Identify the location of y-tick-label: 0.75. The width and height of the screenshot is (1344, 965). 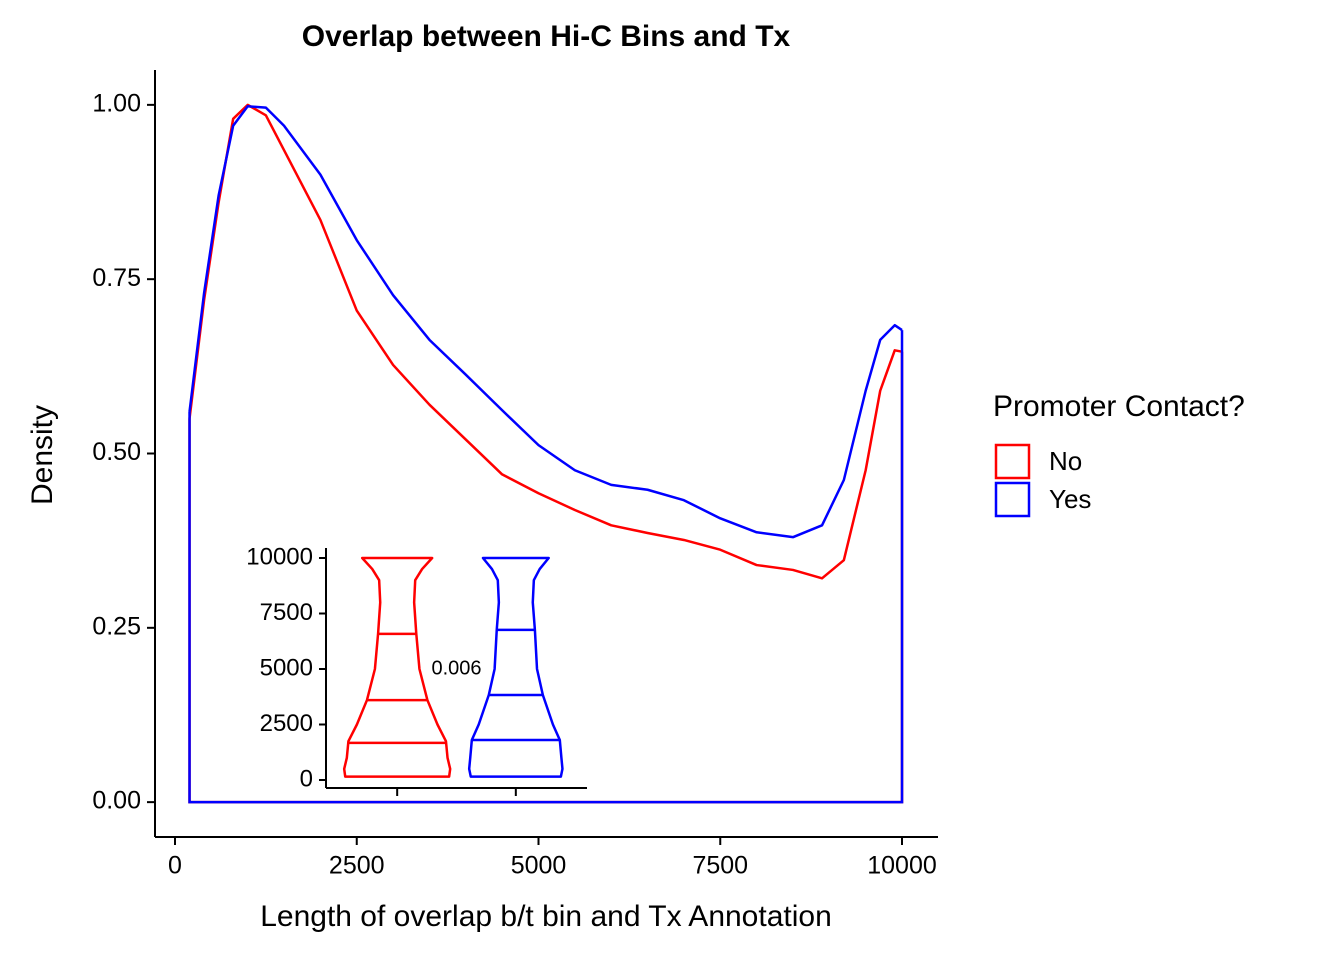
(116, 278).